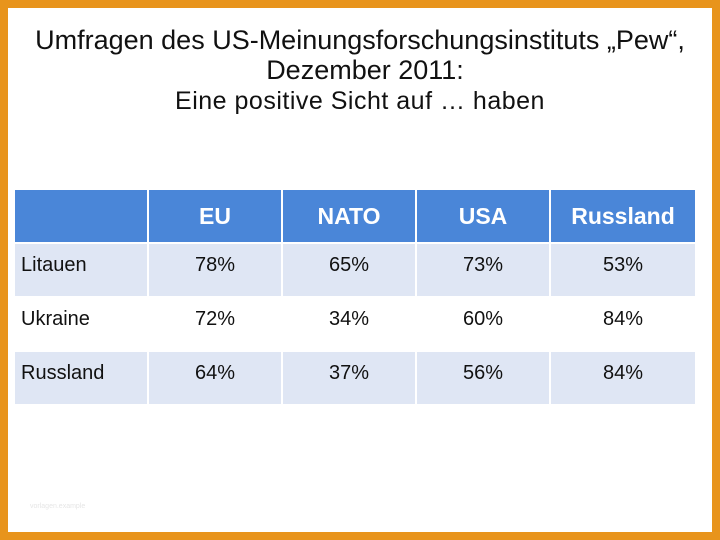 The image size is (720, 540). I want to click on slide-subtitle: Eine positive Sicht auf … haben, so click(360, 101).